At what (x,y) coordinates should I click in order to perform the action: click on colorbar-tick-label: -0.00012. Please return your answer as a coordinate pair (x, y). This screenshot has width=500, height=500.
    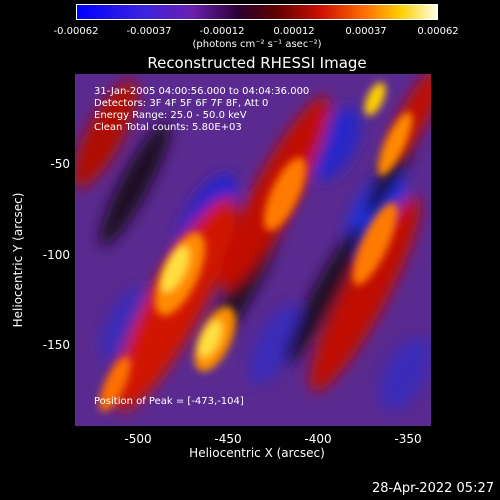
    Looking at the image, I should click on (222, 31).